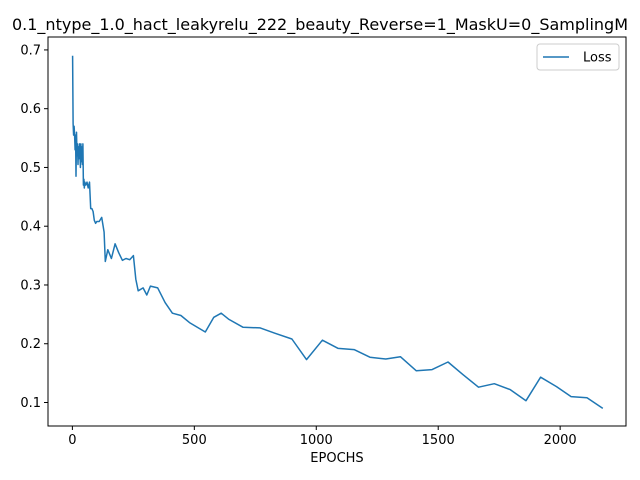  What do you see at coordinates (597, 58) in the screenshot?
I see `legend-label-loss: Loss` at bounding box center [597, 58].